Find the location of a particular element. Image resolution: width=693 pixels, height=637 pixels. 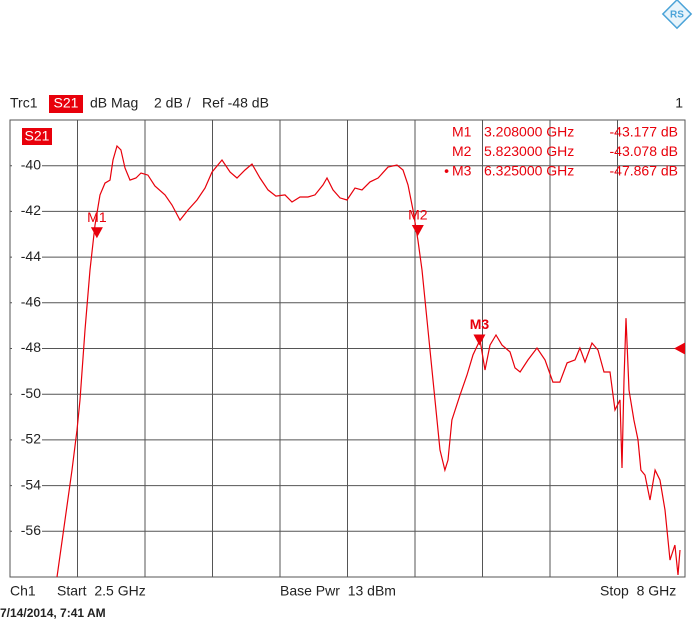

marker-freq: 5.823000 GHz is located at coordinates (529, 151).